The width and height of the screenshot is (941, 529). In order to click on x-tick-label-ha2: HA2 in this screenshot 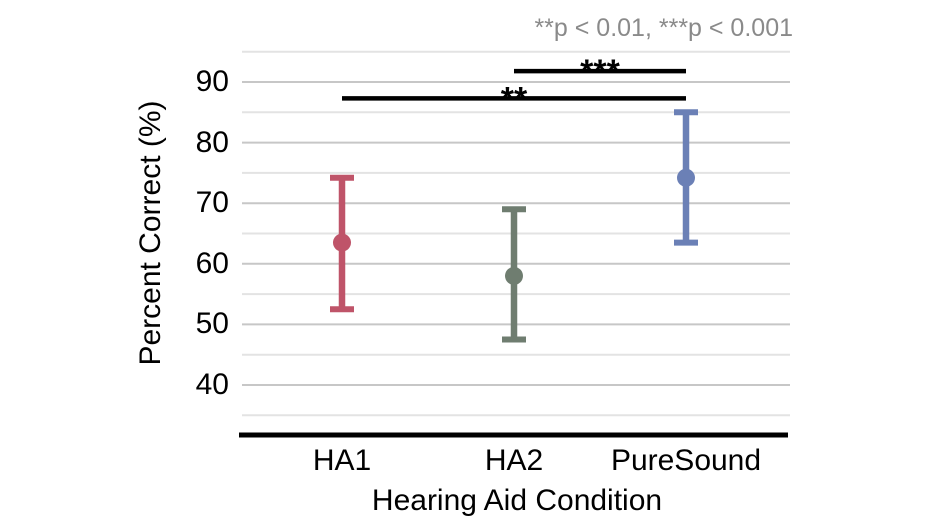, I will do `click(514, 460)`.